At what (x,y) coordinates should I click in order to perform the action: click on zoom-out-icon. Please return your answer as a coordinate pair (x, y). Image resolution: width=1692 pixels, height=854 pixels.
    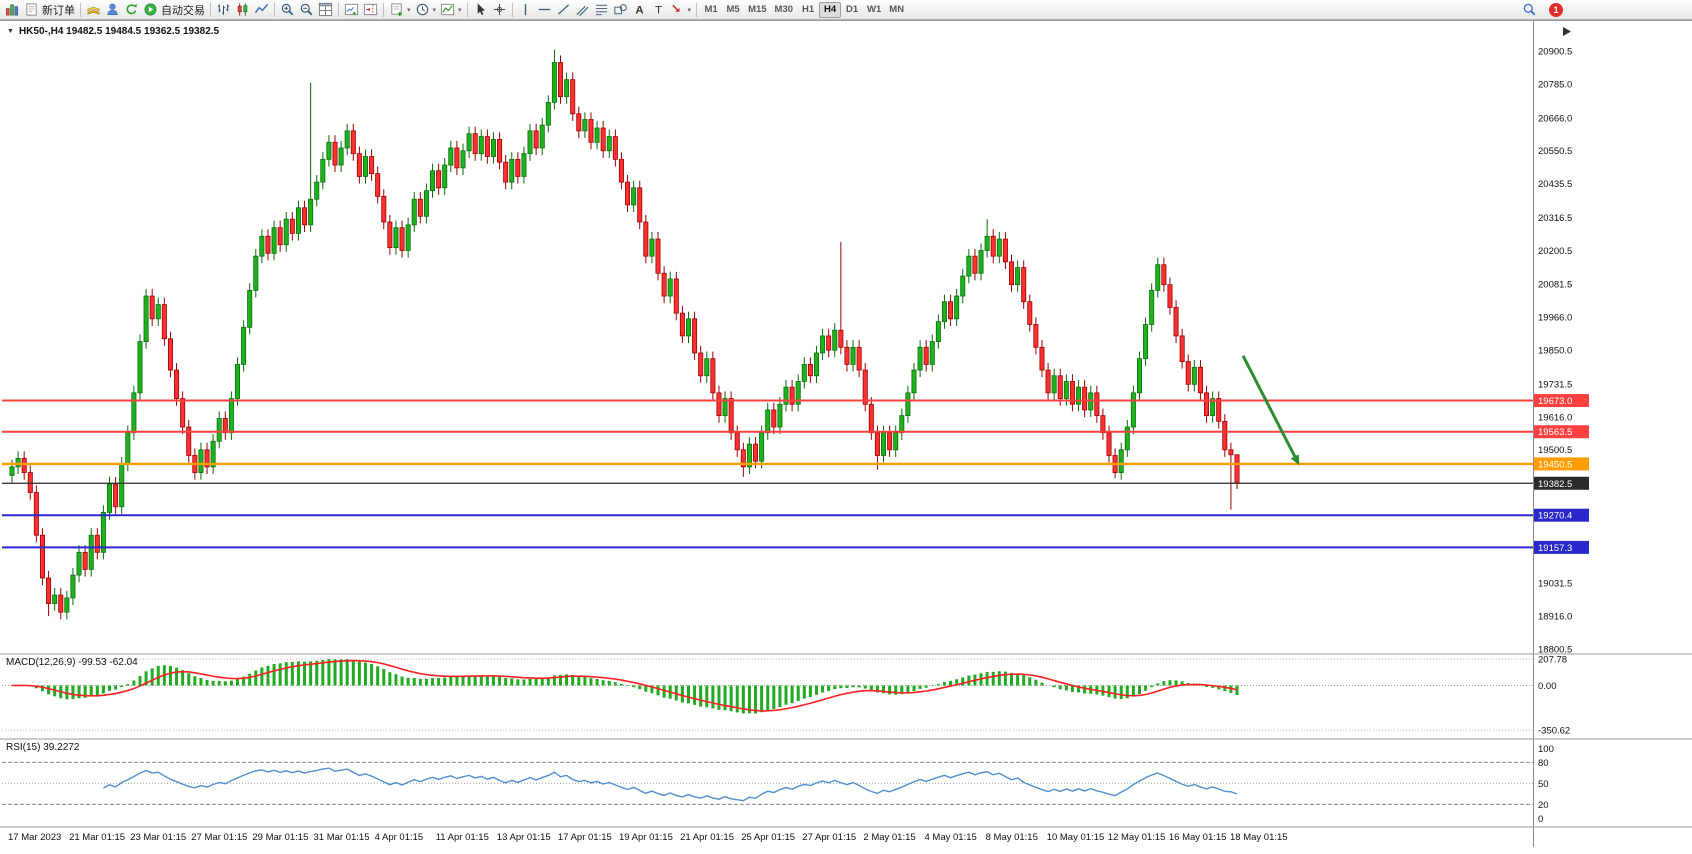
    Looking at the image, I should click on (306, 9).